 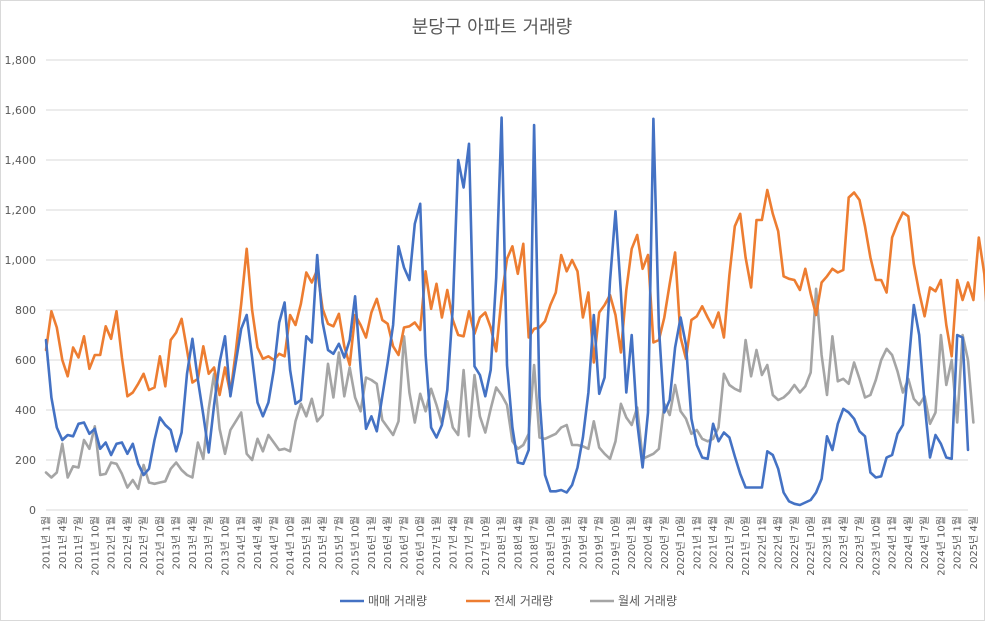 I want to click on legend-label: 매매 거래량, so click(x=397, y=601).